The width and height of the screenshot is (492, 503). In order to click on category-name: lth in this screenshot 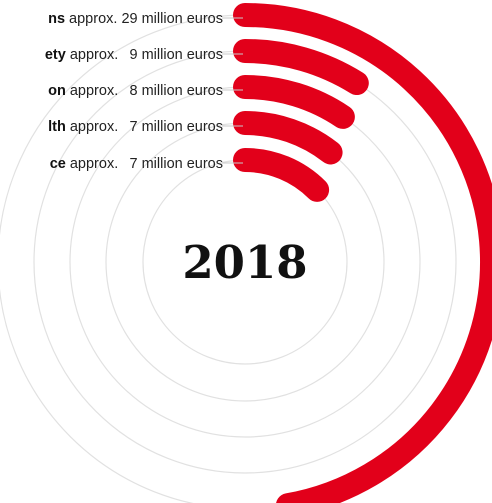, I will do `click(57, 127)`.